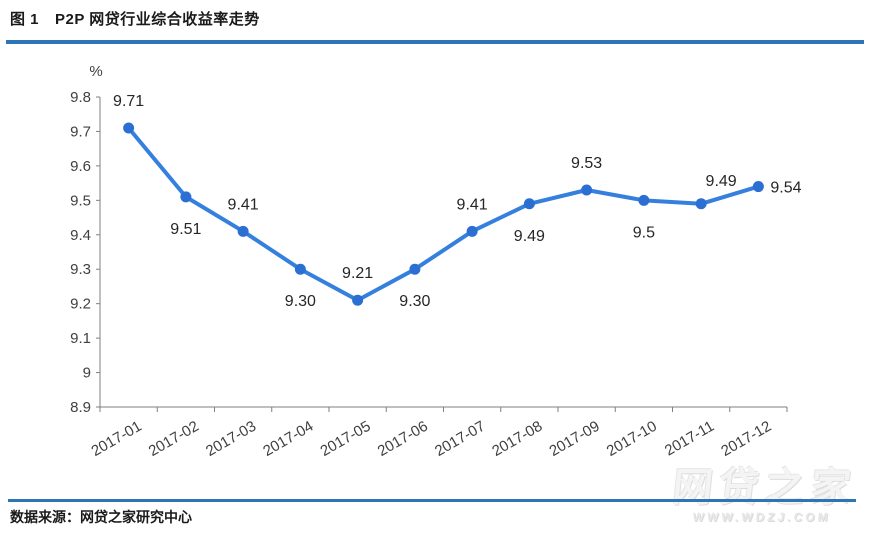 The image size is (870, 535). I want to click on x-tick-label: 2017-01, so click(116, 439).